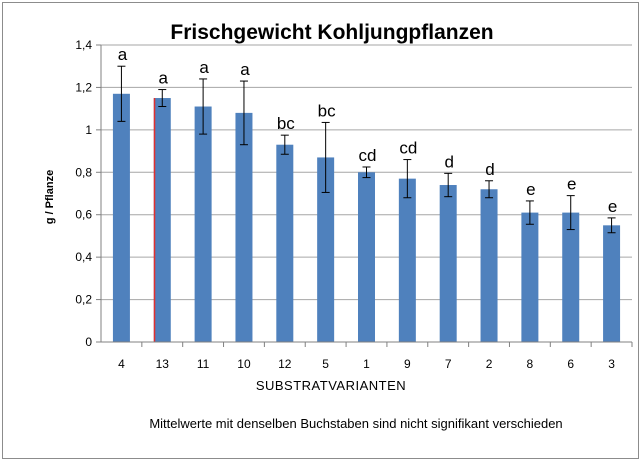  I want to click on x-tick-label: 2, so click(489, 364).